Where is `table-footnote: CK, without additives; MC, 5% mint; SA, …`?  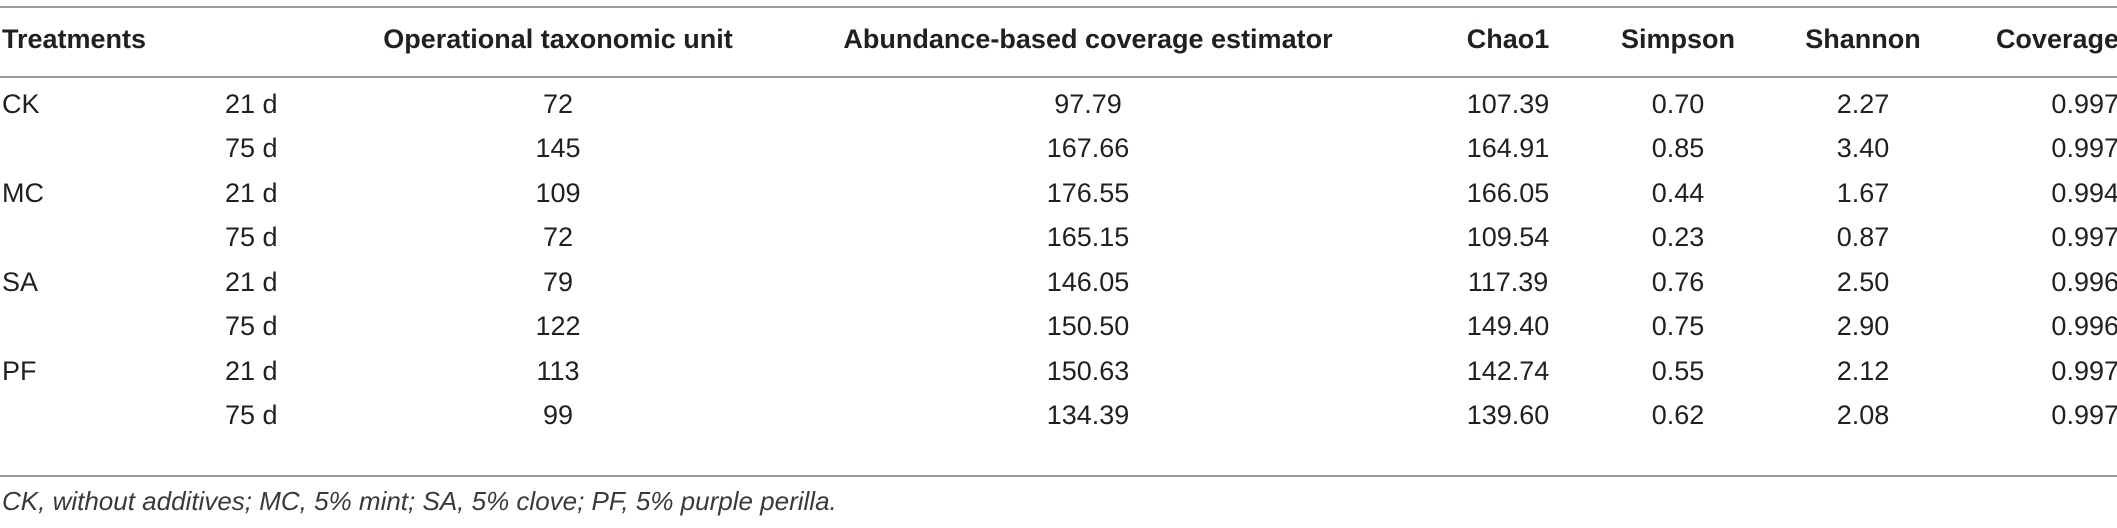 table-footnote: CK, without additives; MC, 5% mint; SA, … is located at coordinates (419, 501).